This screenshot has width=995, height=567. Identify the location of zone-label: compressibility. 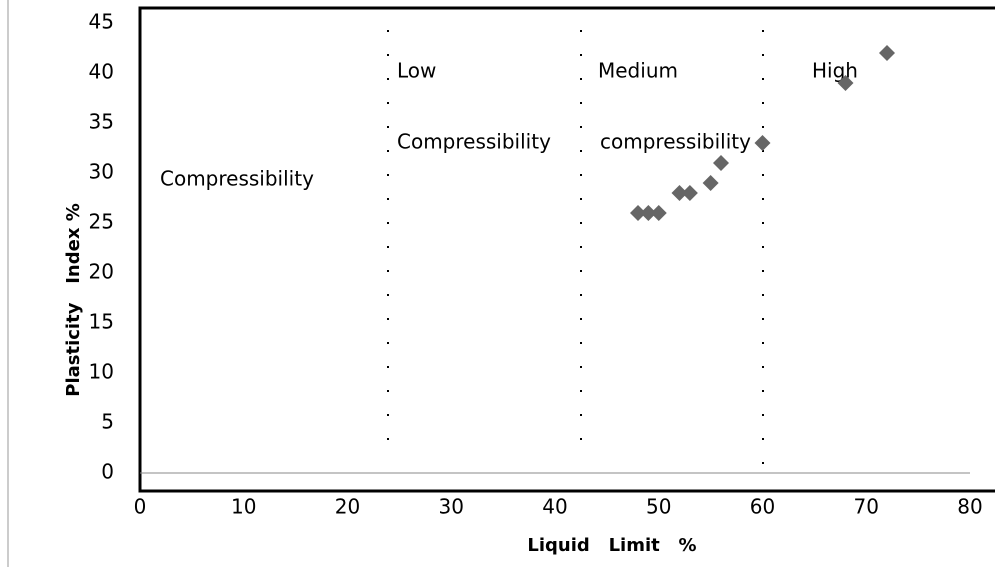
(675, 142).